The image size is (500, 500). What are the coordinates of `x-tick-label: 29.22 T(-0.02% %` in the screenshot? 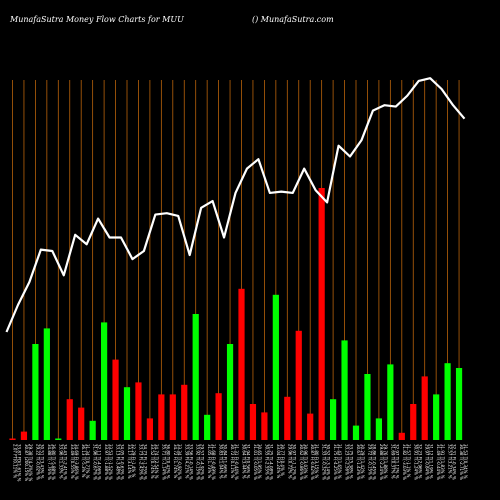 It's located at (37, 462).